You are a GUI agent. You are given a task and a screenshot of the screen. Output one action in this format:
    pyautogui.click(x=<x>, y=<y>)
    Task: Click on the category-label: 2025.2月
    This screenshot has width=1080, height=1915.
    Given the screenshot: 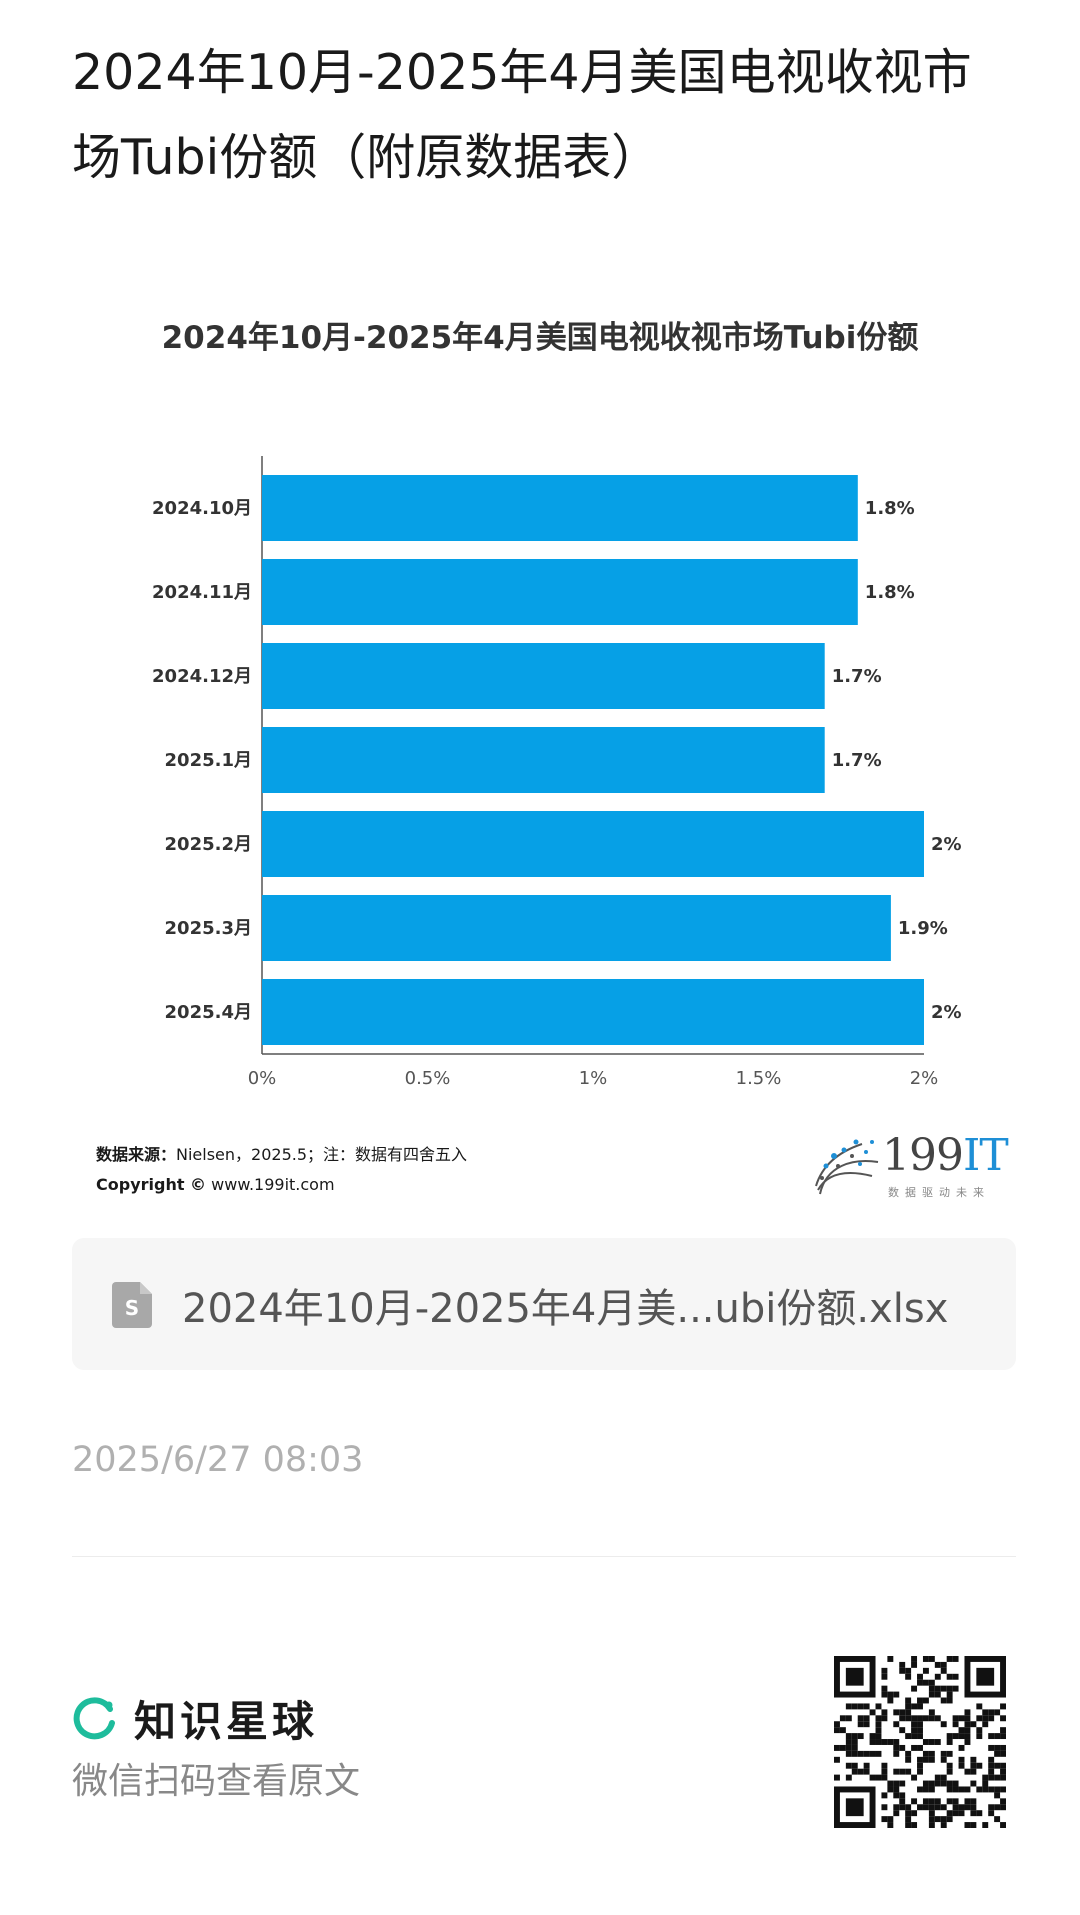 What is the action you would take?
    pyautogui.click(x=208, y=844)
    